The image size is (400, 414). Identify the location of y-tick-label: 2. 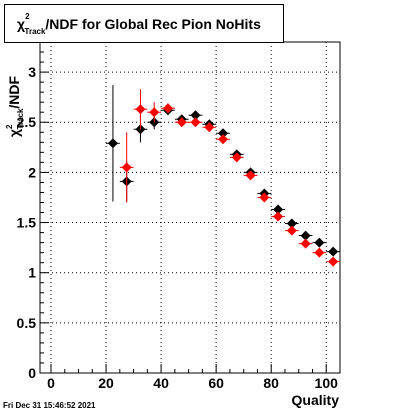
(32, 172).